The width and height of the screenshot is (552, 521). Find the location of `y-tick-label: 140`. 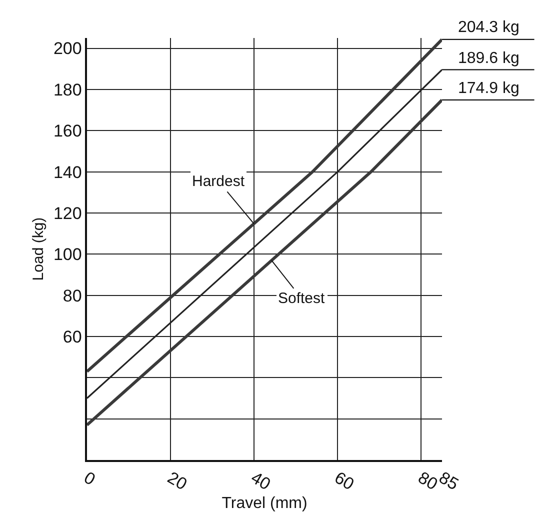

y-tick-label: 140 is located at coordinates (67, 172).